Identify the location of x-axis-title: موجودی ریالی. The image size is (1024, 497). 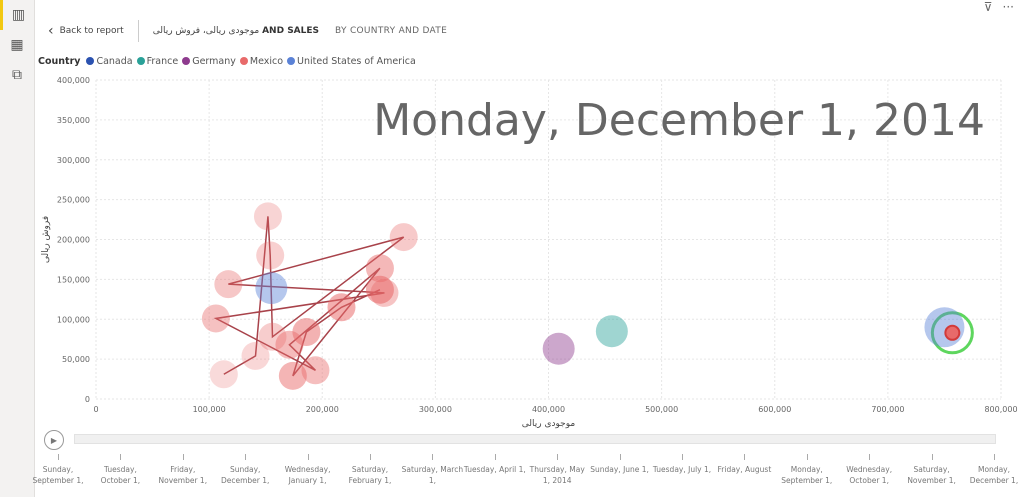
(549, 424).